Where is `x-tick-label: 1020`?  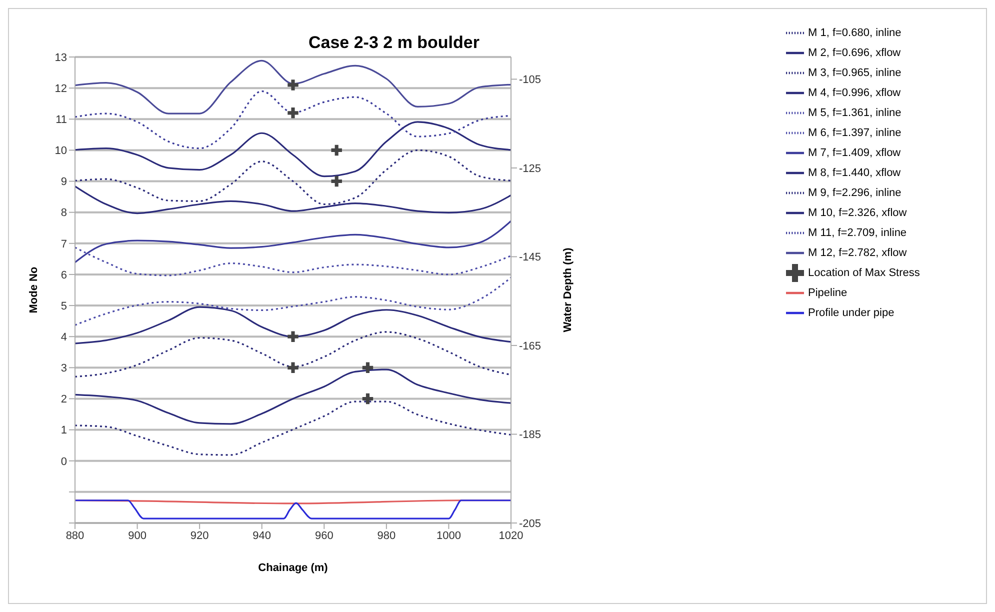 x-tick-label: 1020 is located at coordinates (511, 536).